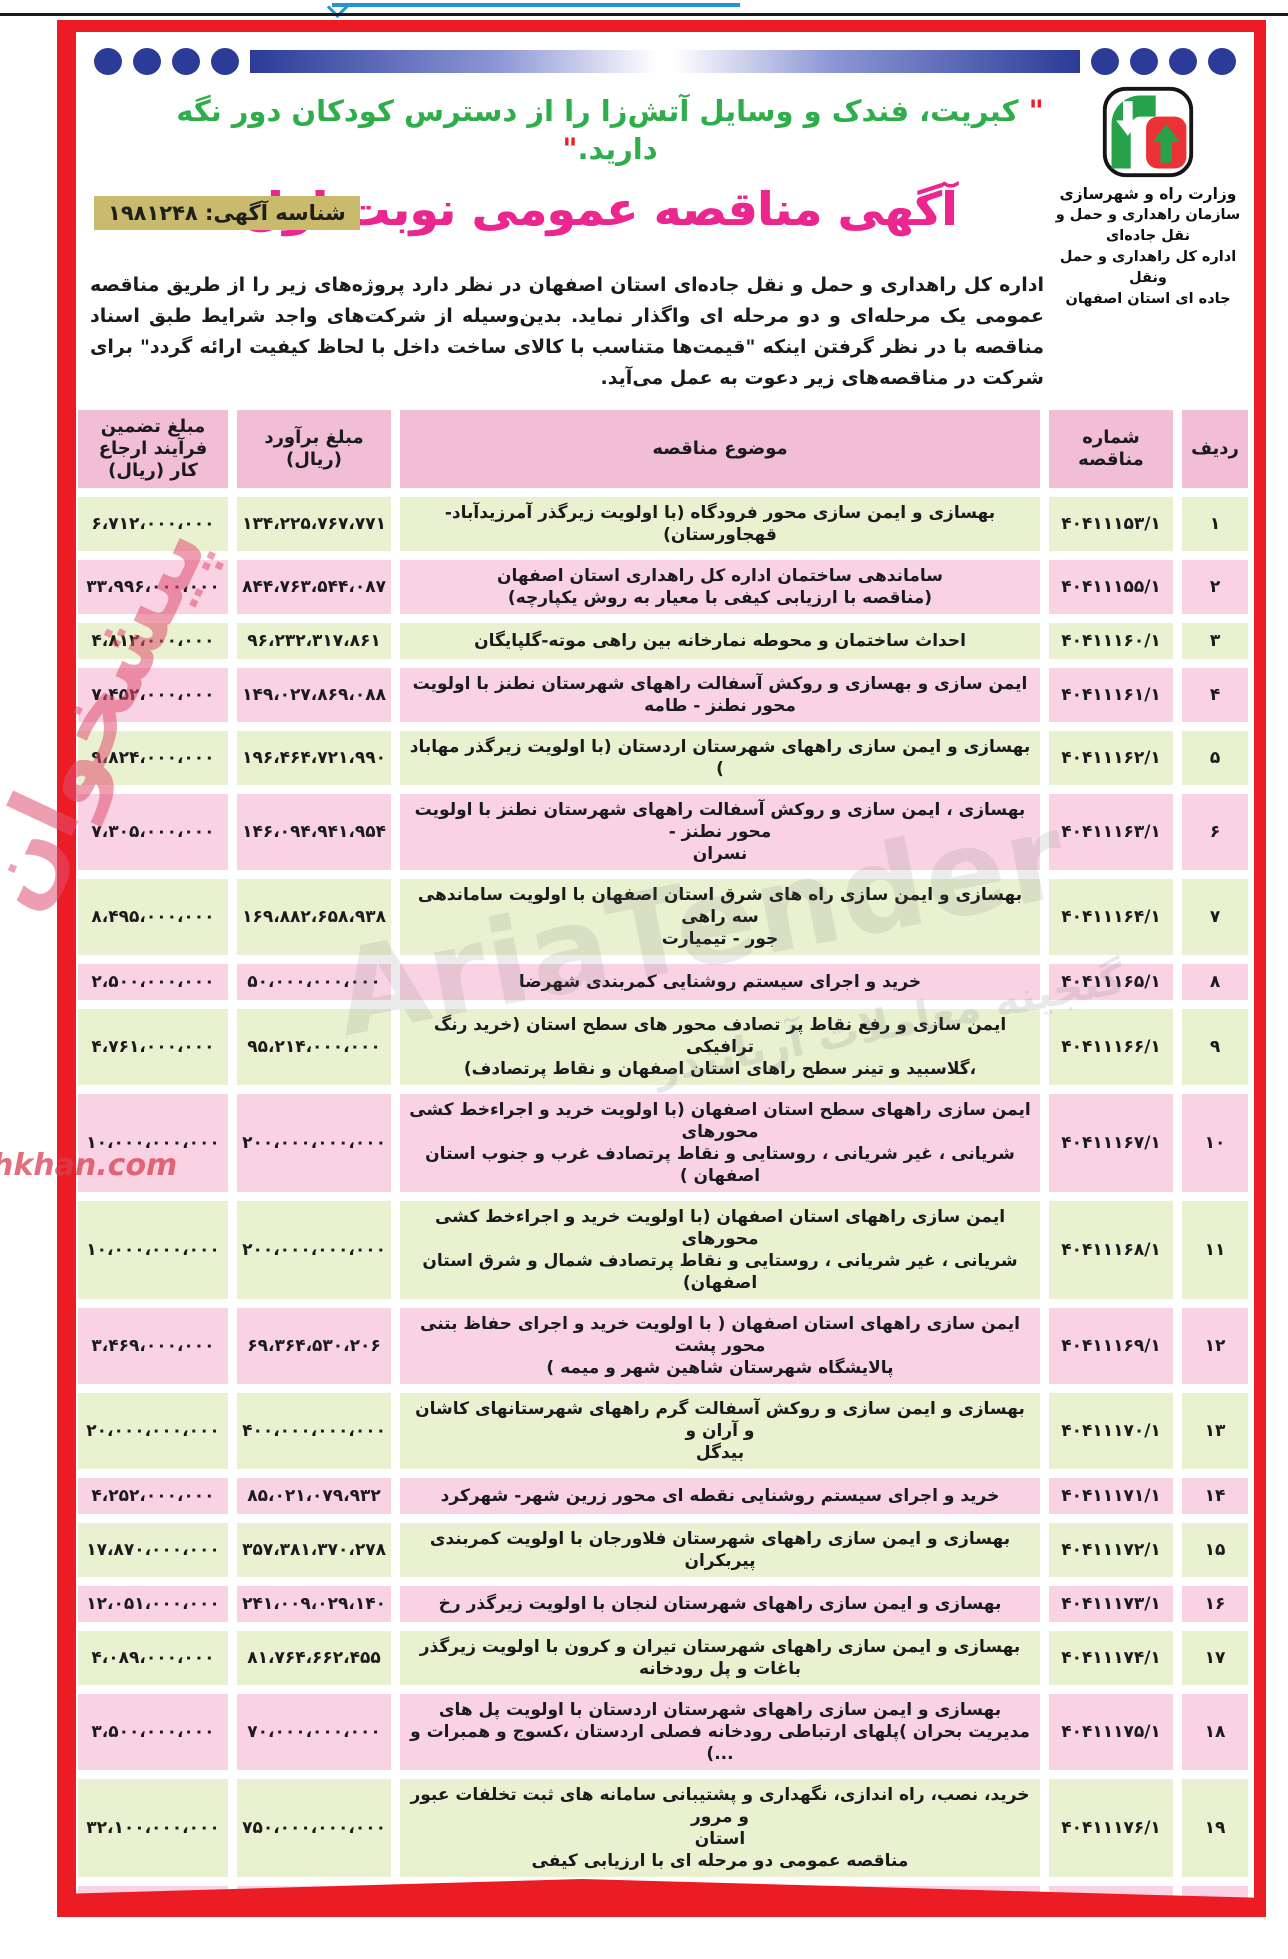 Image resolution: width=1288 pixels, height=1959 pixels. Describe the element at coordinates (1215, 1143) in the screenshot. I see `row-index-cell: ۱۰` at that location.